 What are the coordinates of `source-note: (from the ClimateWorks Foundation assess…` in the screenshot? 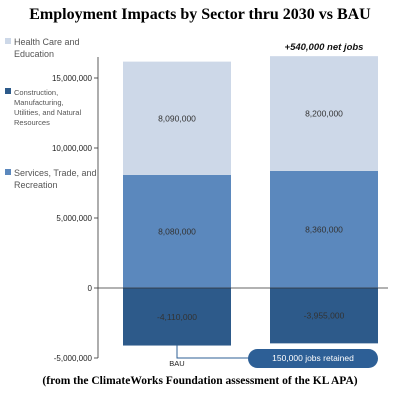 It's located at (200, 381).